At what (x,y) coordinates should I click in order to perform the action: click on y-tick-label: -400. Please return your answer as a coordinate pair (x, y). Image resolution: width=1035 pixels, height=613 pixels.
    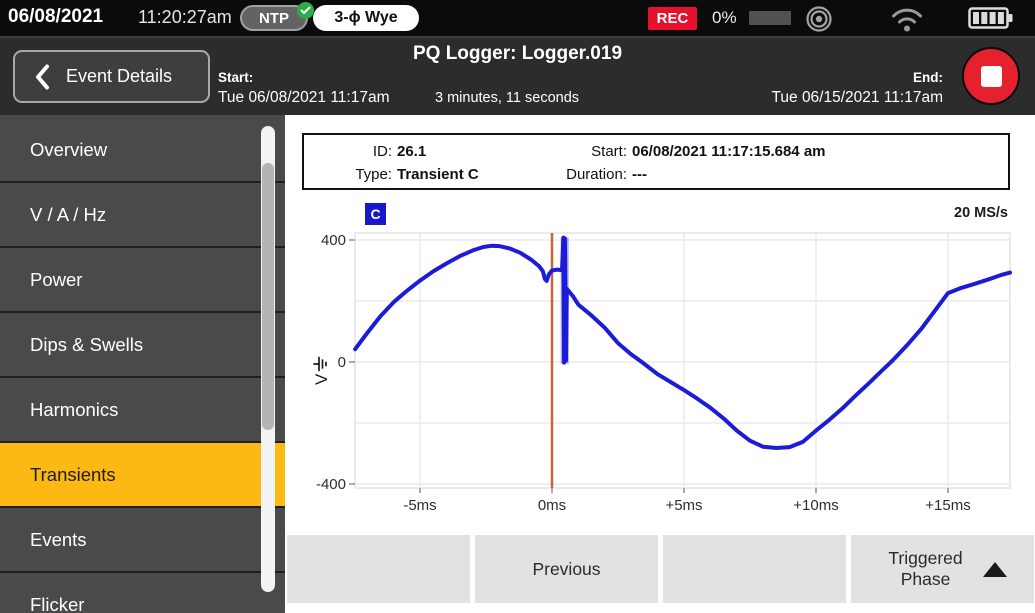
    Looking at the image, I should click on (331, 484).